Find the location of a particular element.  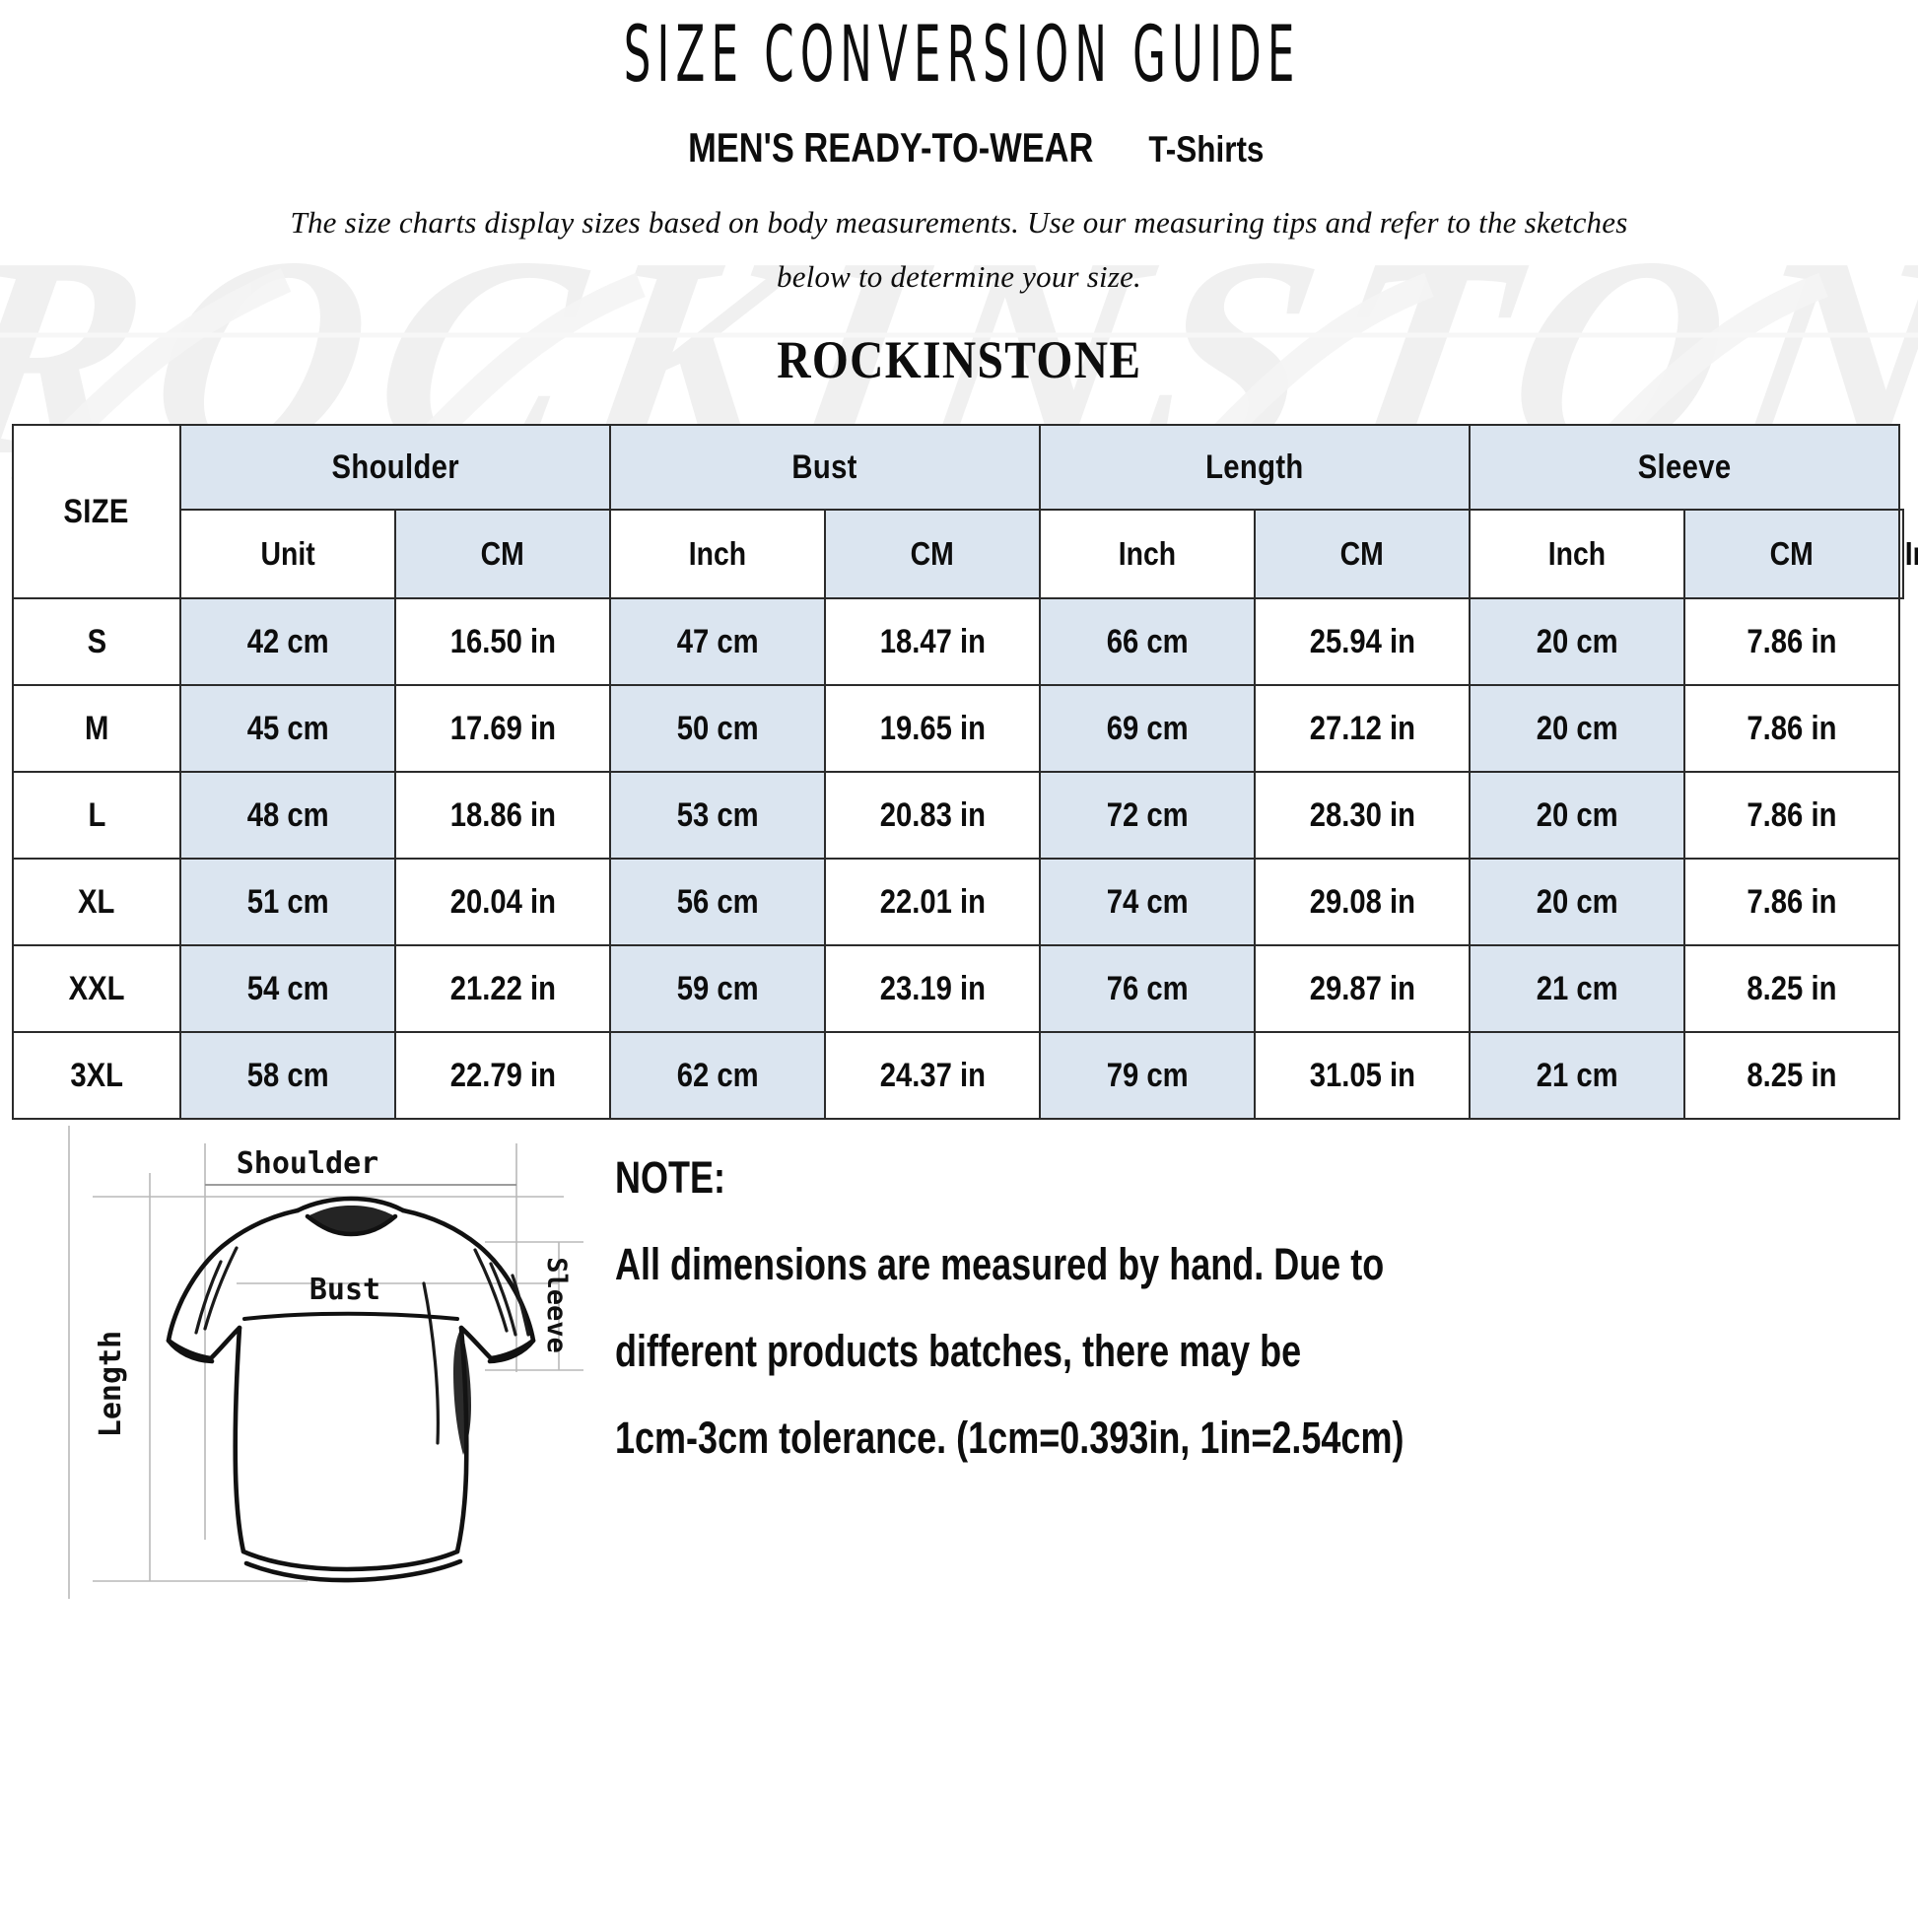

brand-name-text: ROCKINSTONE is located at coordinates (959, 360).